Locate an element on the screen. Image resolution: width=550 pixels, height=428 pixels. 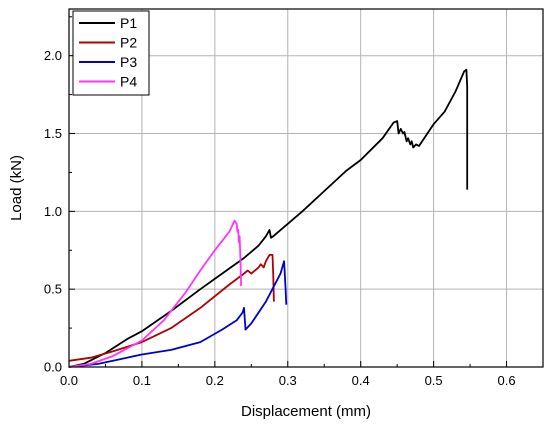
y-tick-label: 0.5 is located at coordinates (53, 289).